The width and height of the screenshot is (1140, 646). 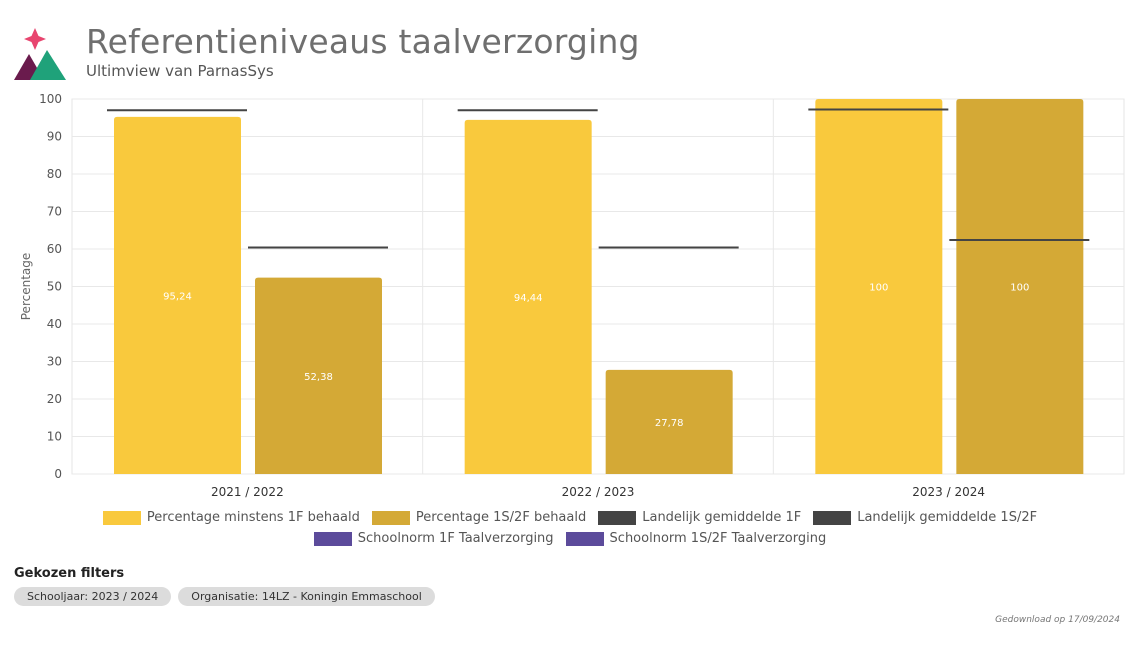 What do you see at coordinates (58, 474) in the screenshot?
I see `y-tick-label: 0` at bounding box center [58, 474].